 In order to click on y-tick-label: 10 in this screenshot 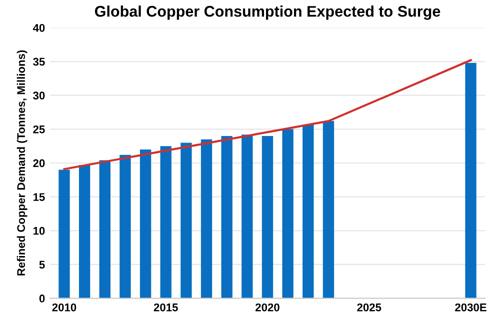, I will do `click(39, 230)`.